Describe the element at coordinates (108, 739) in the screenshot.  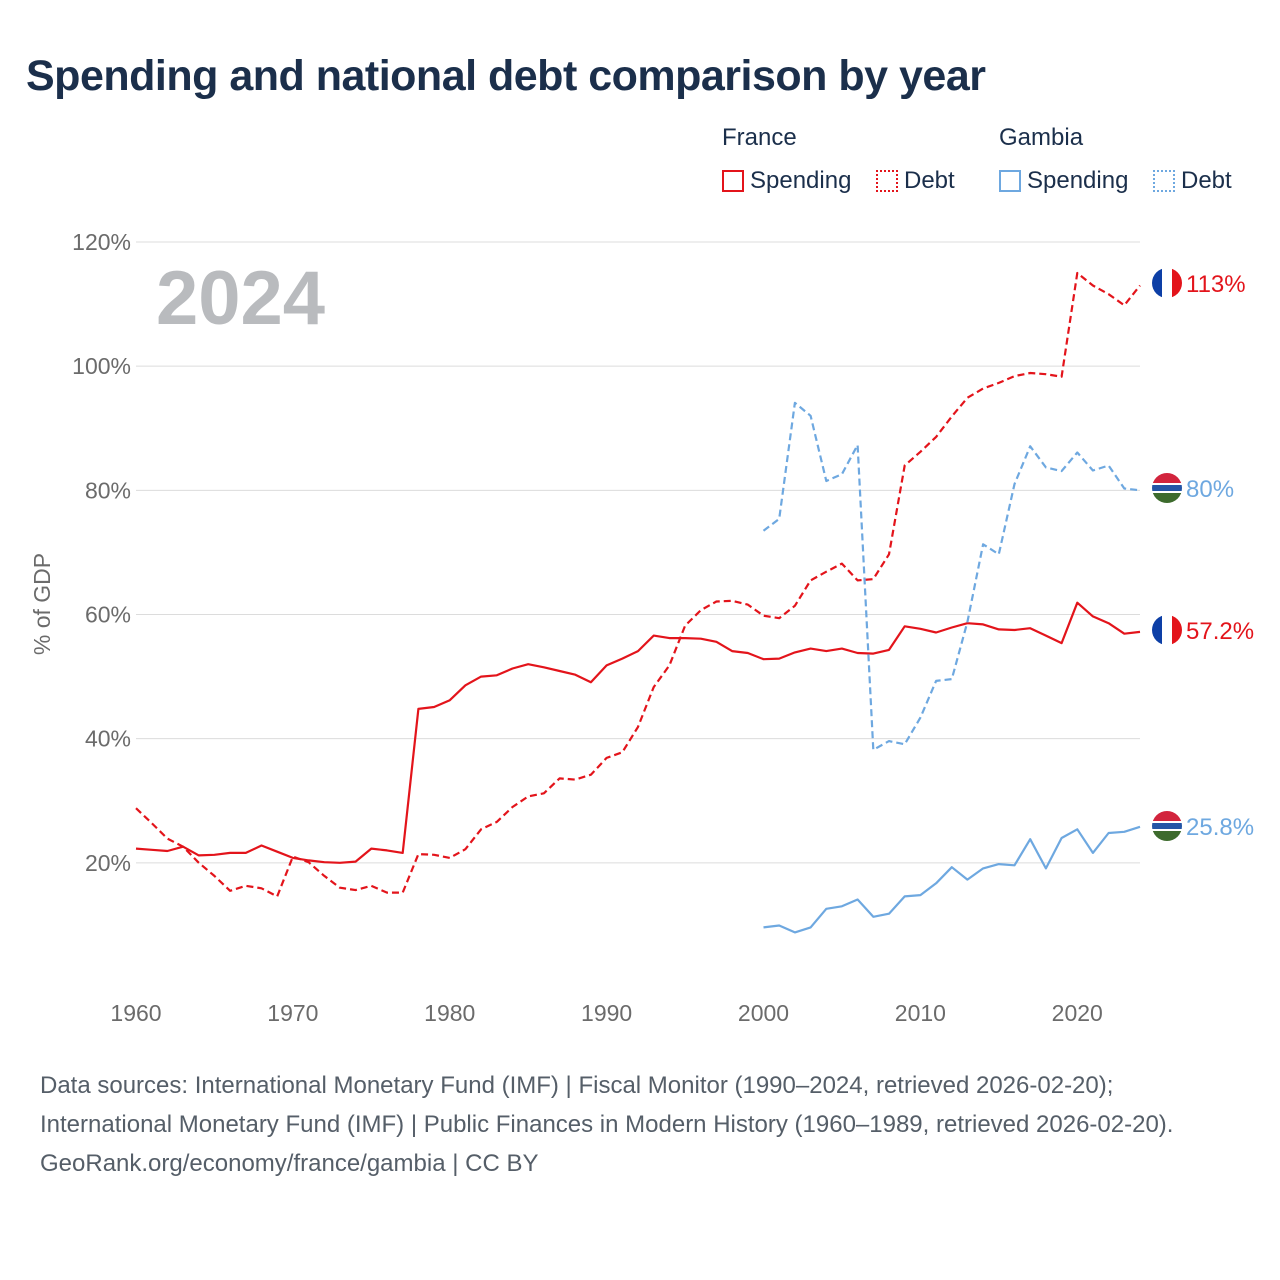
I see `y-tick-label: 40%` at that location.